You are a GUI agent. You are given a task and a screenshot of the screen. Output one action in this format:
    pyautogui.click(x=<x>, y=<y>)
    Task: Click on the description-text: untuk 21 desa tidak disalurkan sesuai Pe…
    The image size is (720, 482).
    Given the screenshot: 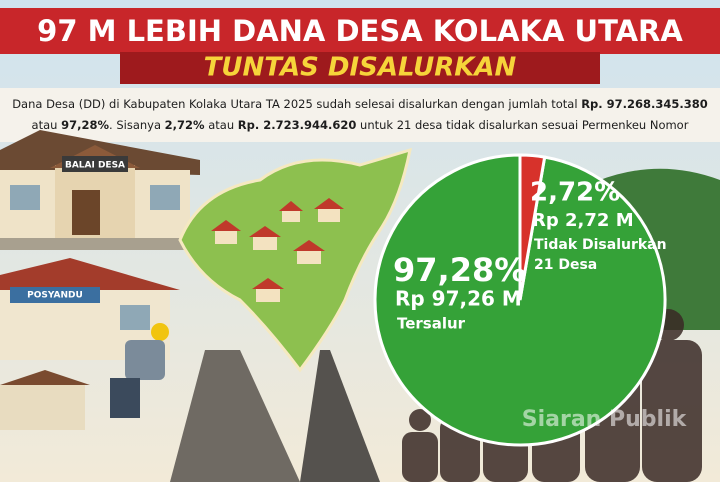 What is the action you would take?
    pyautogui.click(x=522, y=125)
    